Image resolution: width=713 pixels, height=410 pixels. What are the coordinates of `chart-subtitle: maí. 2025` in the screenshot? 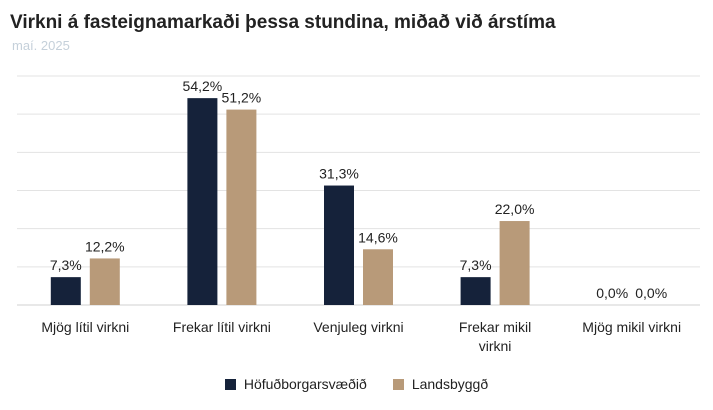 It's located at (41, 45).